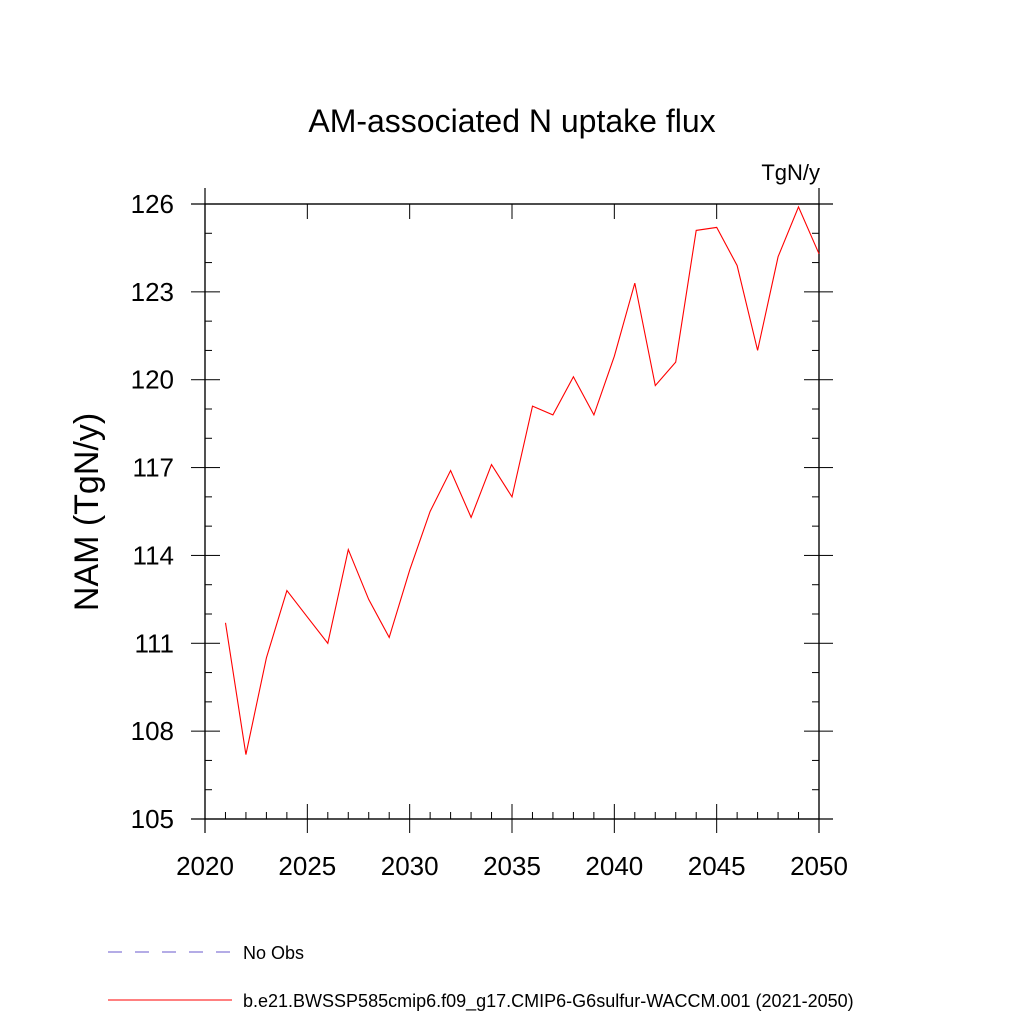  What do you see at coordinates (87, 512) in the screenshot?
I see `y-axis-label: NAM (TgN/y)` at bounding box center [87, 512].